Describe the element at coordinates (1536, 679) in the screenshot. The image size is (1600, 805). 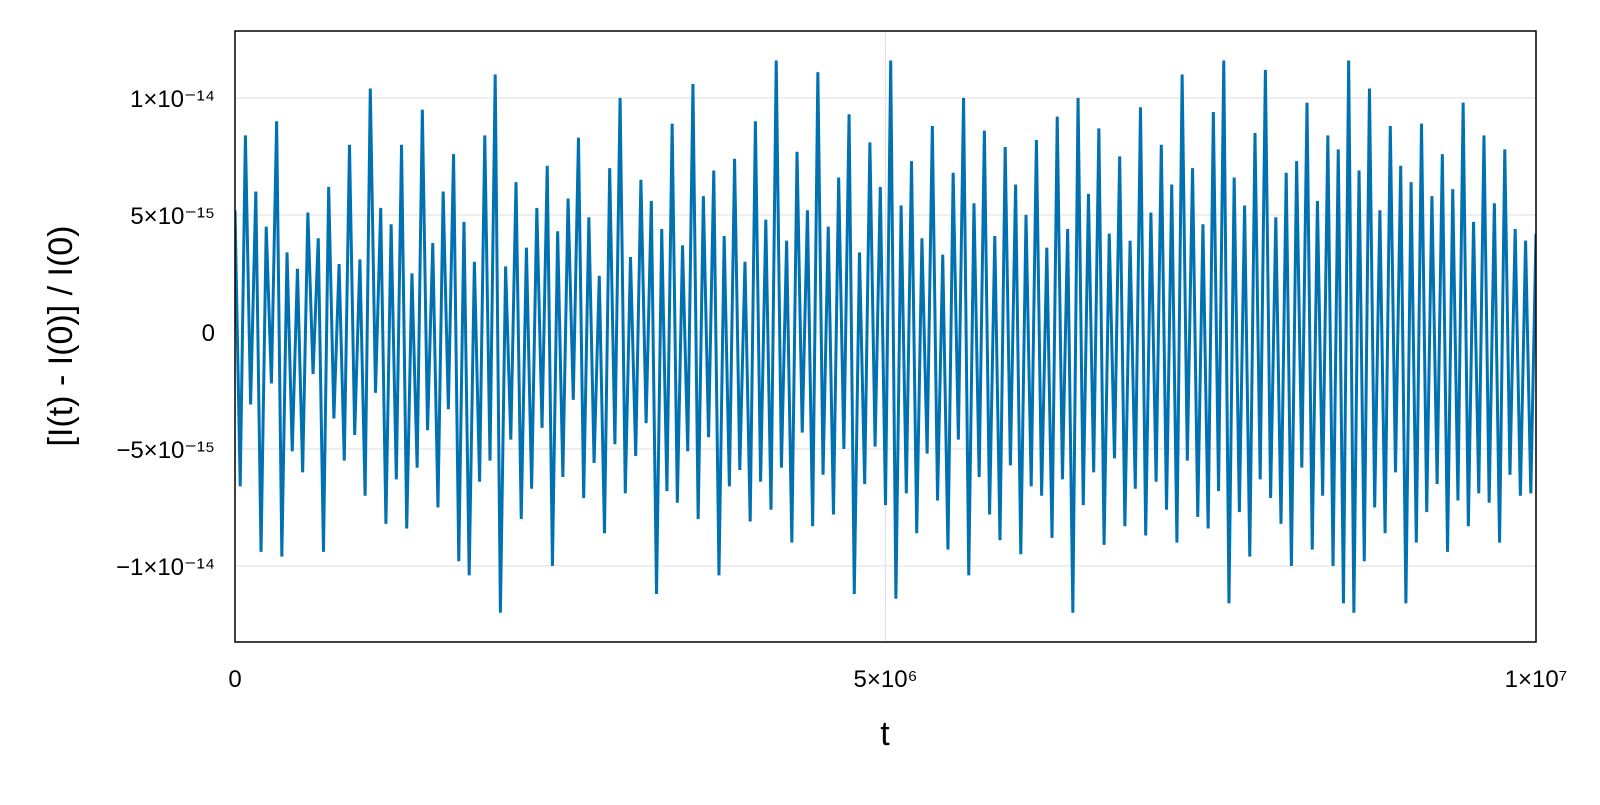
I see `x-tick-label: 1×10⁷` at that location.